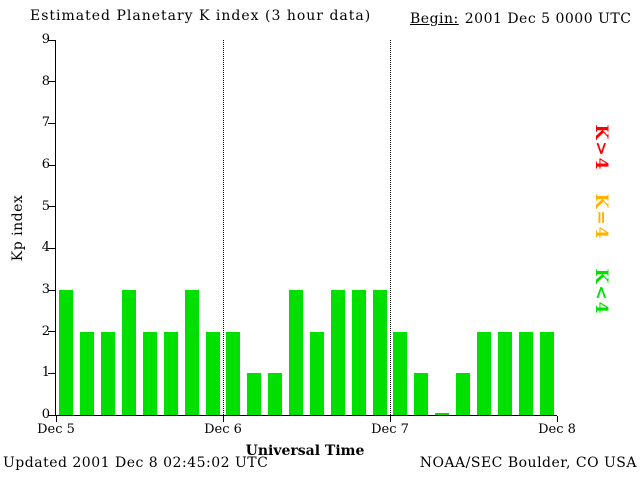 The image size is (640, 480). I want to click on x-tick-label: Dec 6, so click(223, 429).